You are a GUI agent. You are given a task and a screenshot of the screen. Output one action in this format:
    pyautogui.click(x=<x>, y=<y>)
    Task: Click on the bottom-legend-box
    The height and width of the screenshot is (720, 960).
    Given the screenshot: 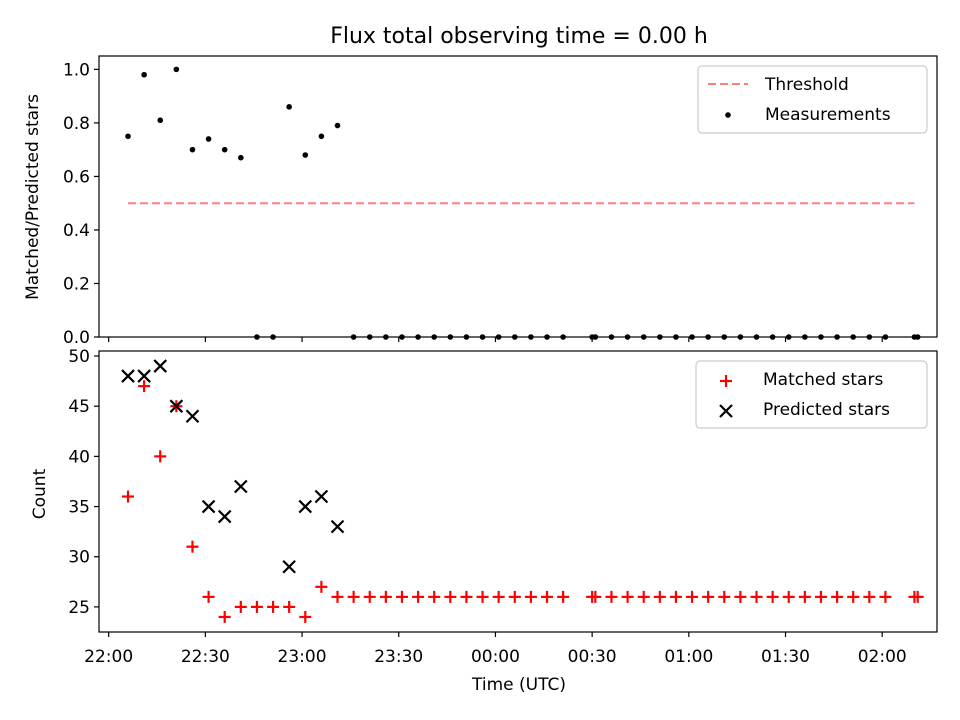 What is the action you would take?
    pyautogui.click(x=811, y=394)
    